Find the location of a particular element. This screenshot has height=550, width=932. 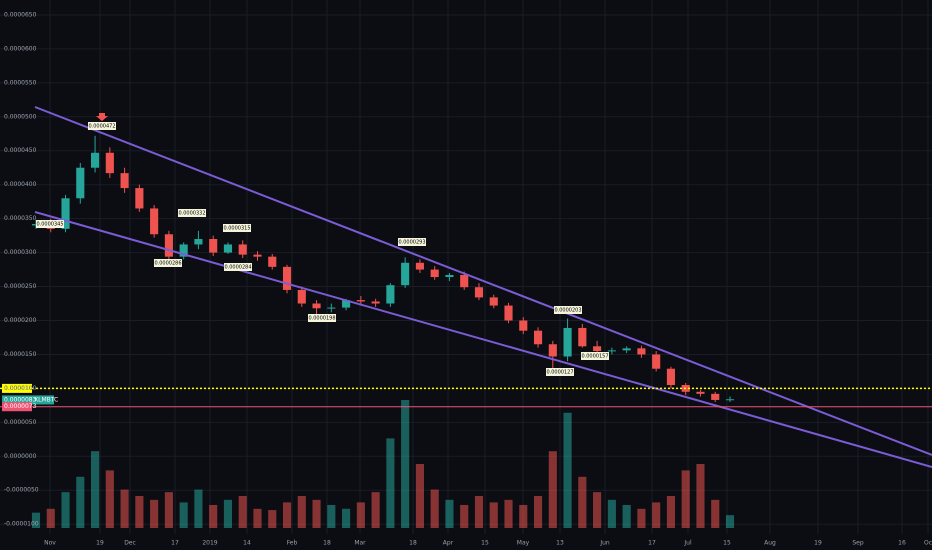

y-tick-label: 0.0000250 is located at coordinates (20, 286).